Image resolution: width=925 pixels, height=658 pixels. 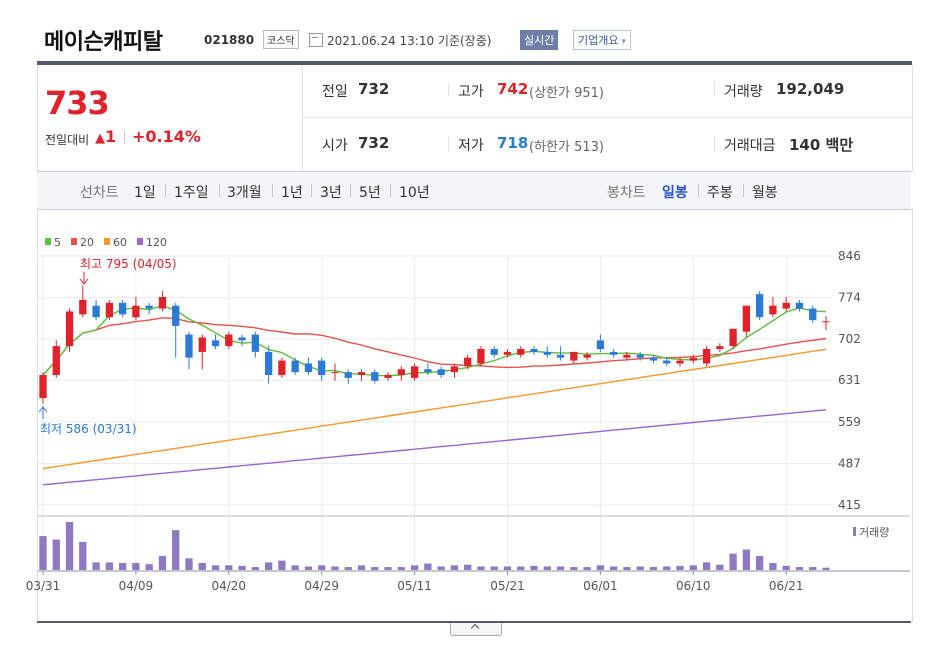 What do you see at coordinates (67, 140) in the screenshot?
I see `change-label: 전일대비` at bounding box center [67, 140].